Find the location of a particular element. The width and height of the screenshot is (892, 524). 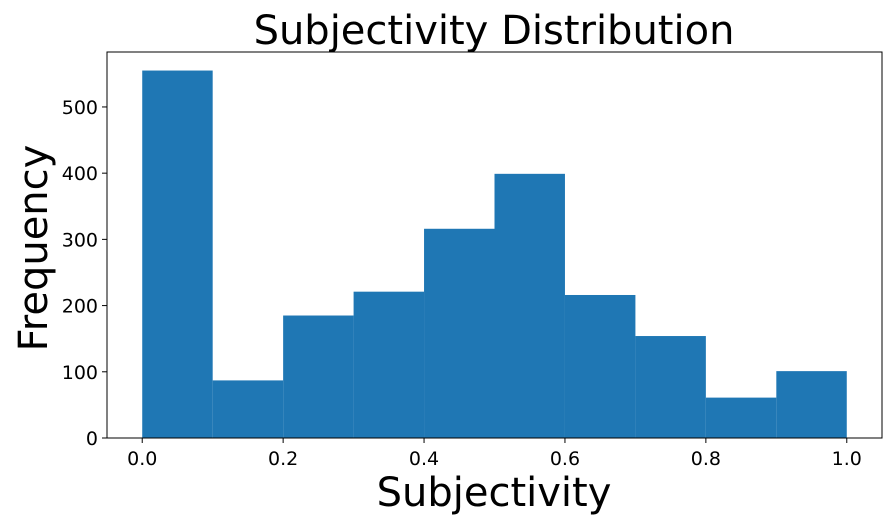

chart-title: Subjectivity Distribution is located at coordinates (494, 31).